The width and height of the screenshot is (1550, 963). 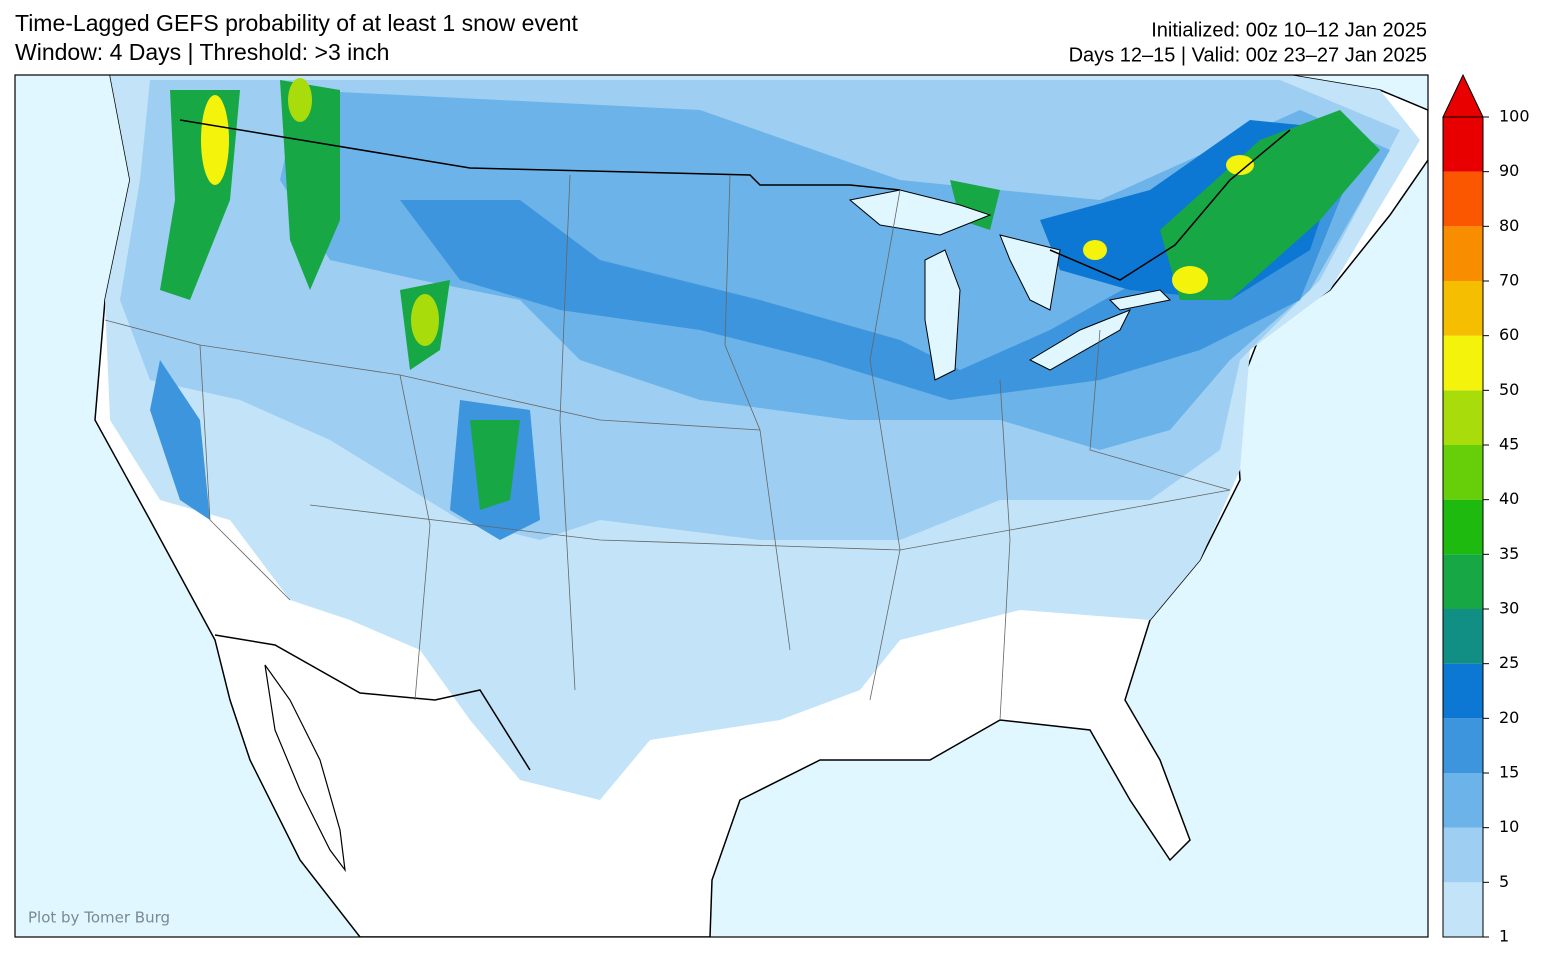 What do you see at coordinates (99, 918) in the screenshot?
I see `credit: Plot by Tomer Burg` at bounding box center [99, 918].